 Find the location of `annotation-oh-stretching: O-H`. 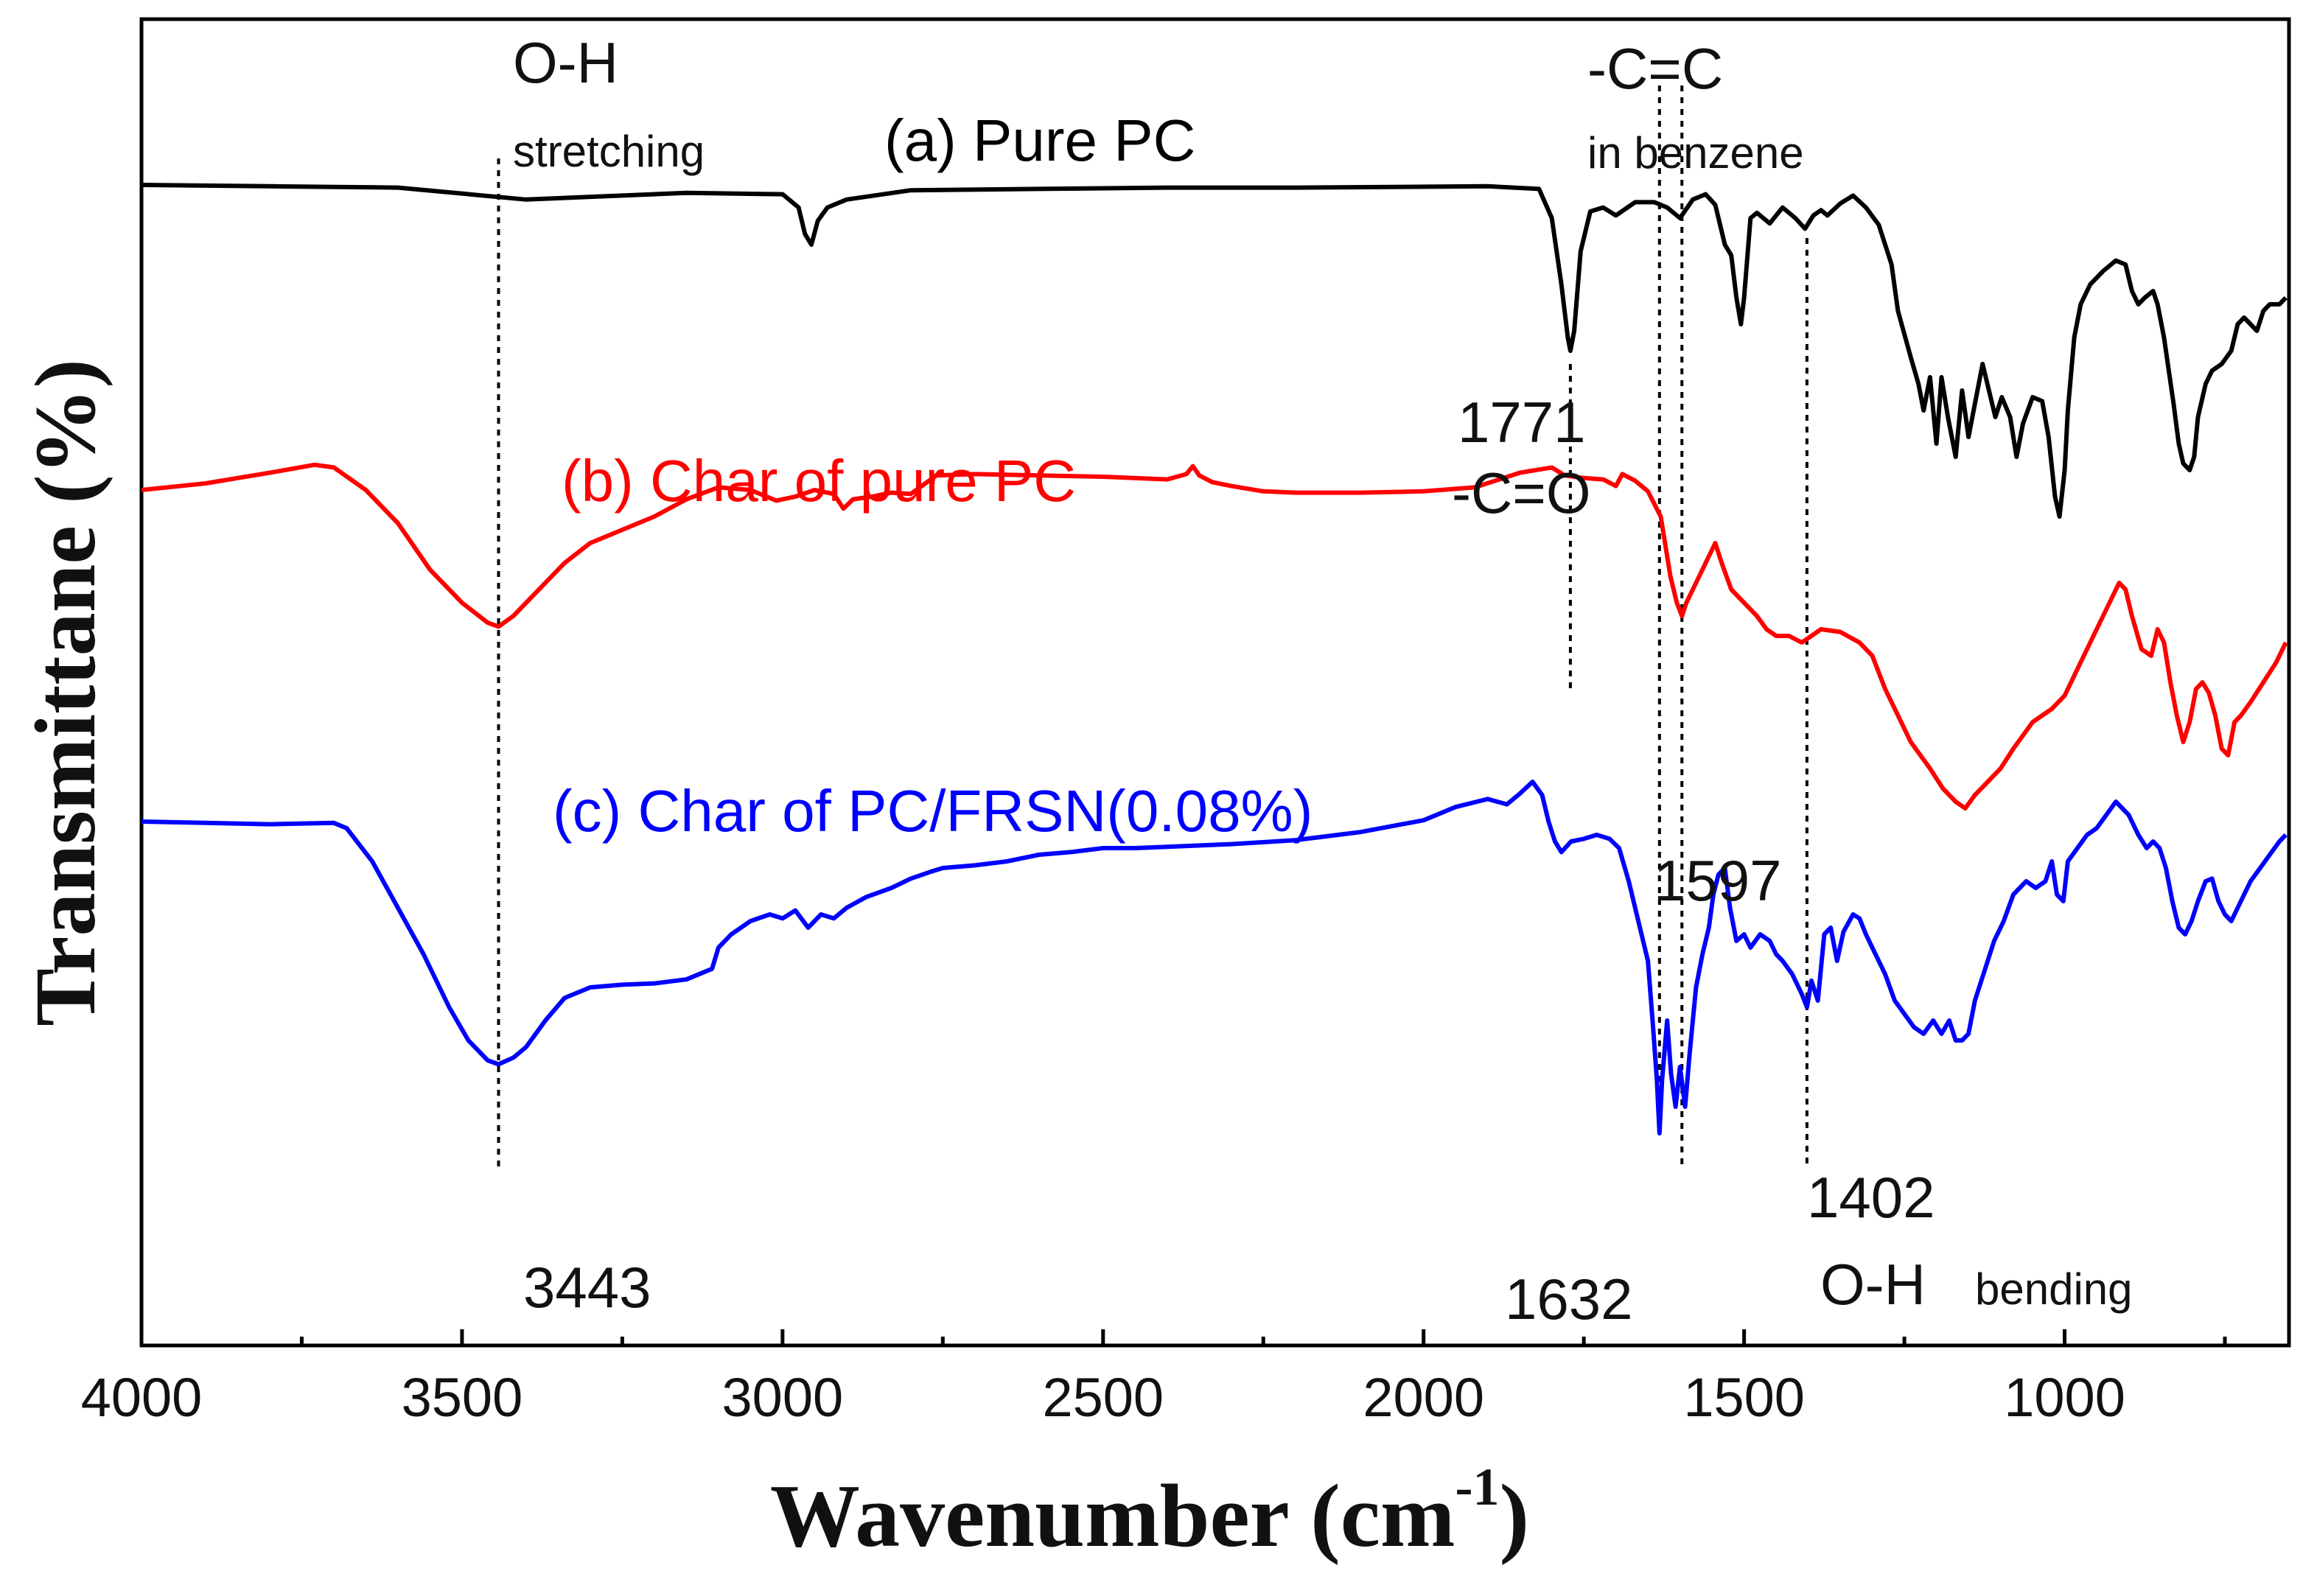

annotation-oh-stretching: O-H is located at coordinates (565, 62).